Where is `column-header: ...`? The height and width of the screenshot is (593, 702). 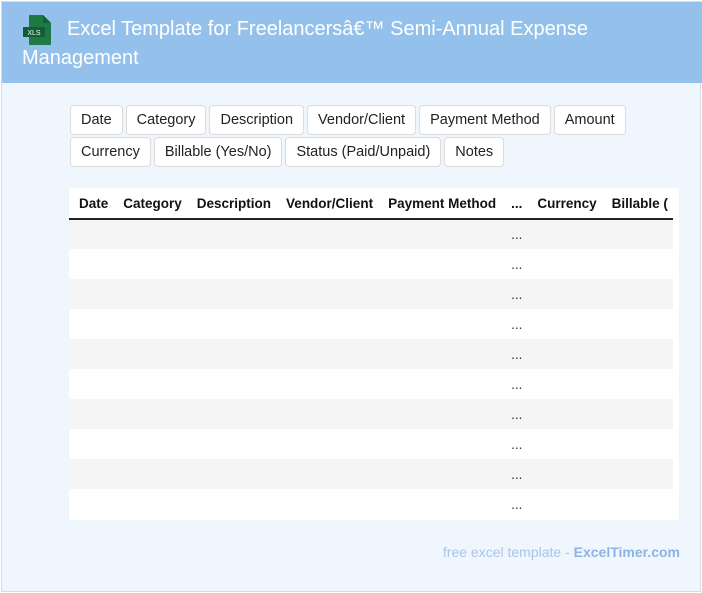 column-header: ... is located at coordinates (514, 204).